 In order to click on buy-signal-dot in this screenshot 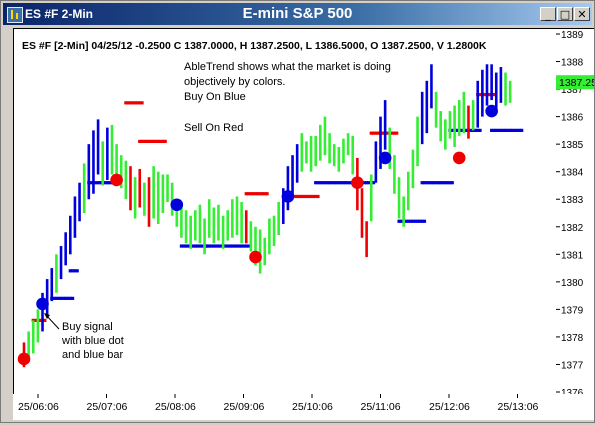, I will do `click(491, 111)`.